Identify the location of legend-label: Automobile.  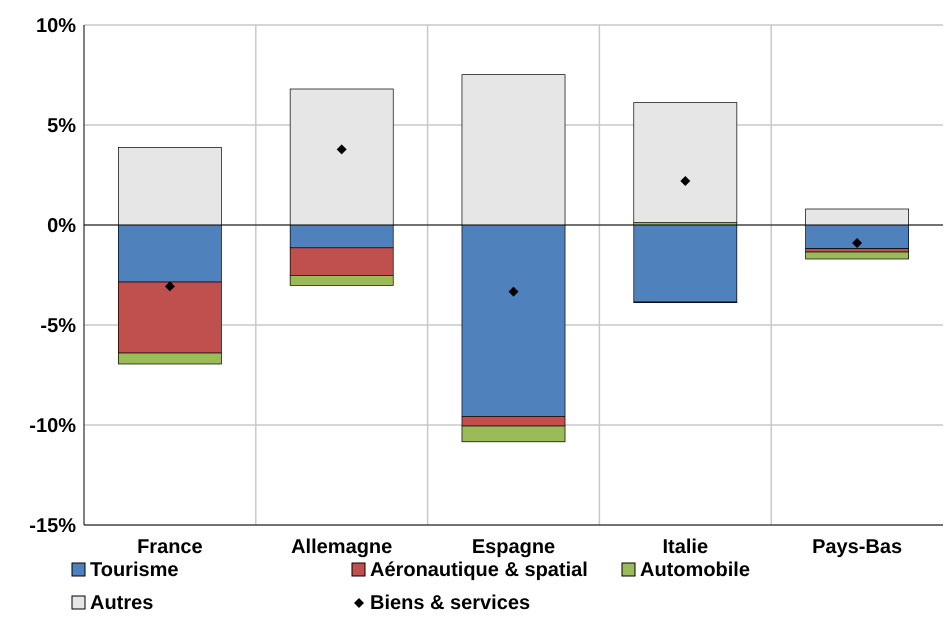
(695, 570).